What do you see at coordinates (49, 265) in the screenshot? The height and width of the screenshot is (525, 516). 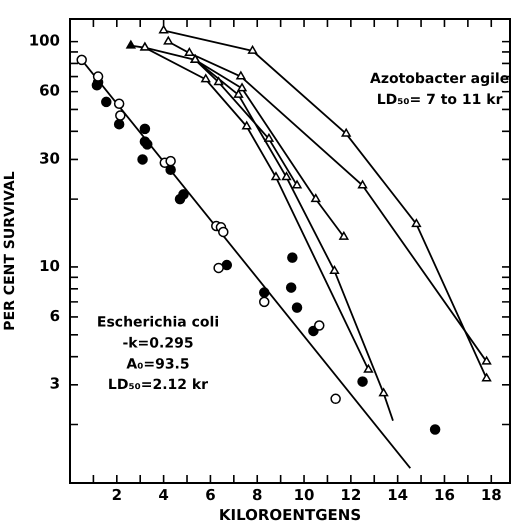 I see `y-tick-label: 10` at bounding box center [49, 265].